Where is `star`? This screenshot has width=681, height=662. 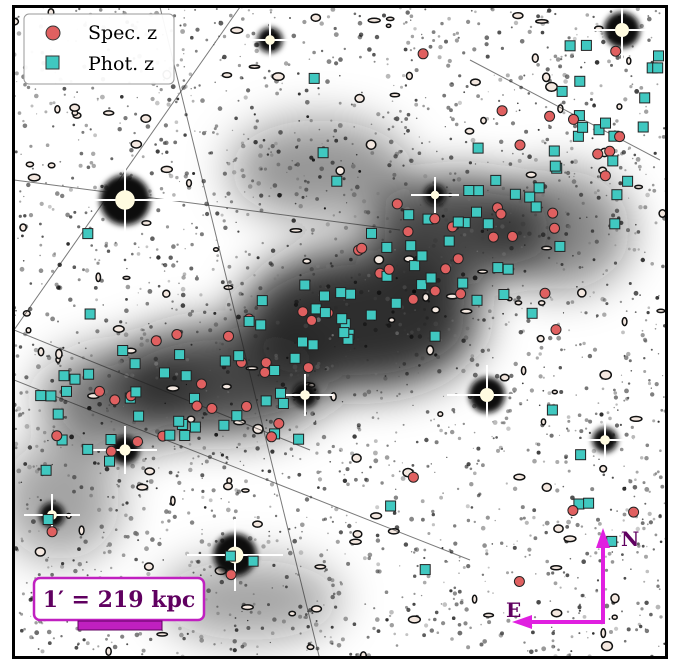
star is located at coordinates (487, 395).